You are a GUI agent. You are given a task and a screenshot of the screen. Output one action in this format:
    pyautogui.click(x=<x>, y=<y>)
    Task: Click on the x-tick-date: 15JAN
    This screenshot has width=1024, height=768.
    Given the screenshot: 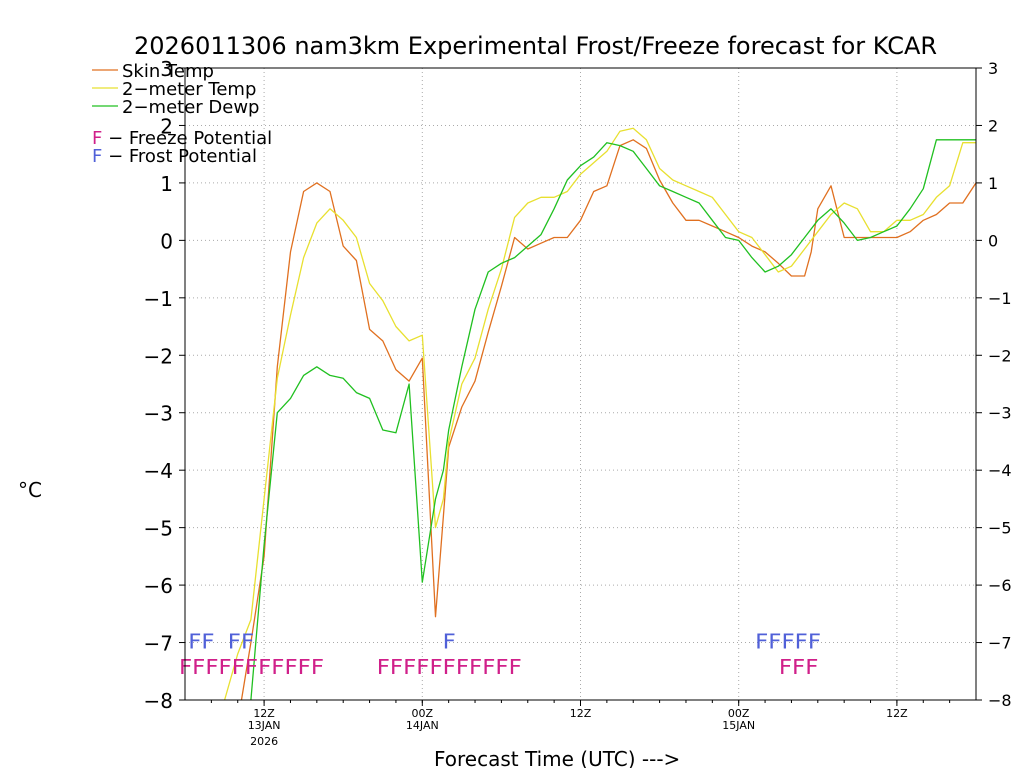 What is the action you would take?
    pyautogui.click(x=738, y=725)
    